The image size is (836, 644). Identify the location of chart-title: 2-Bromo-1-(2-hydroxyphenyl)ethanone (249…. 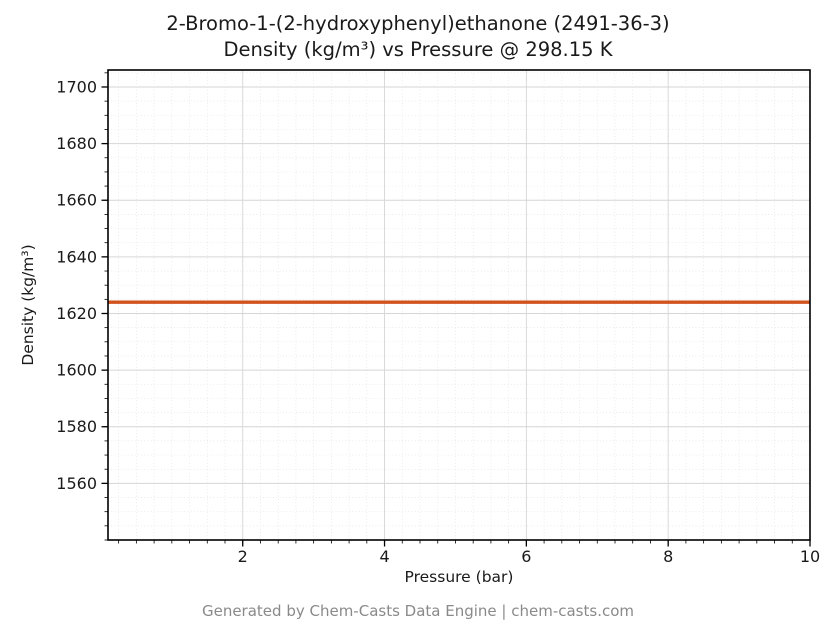
(418, 36).